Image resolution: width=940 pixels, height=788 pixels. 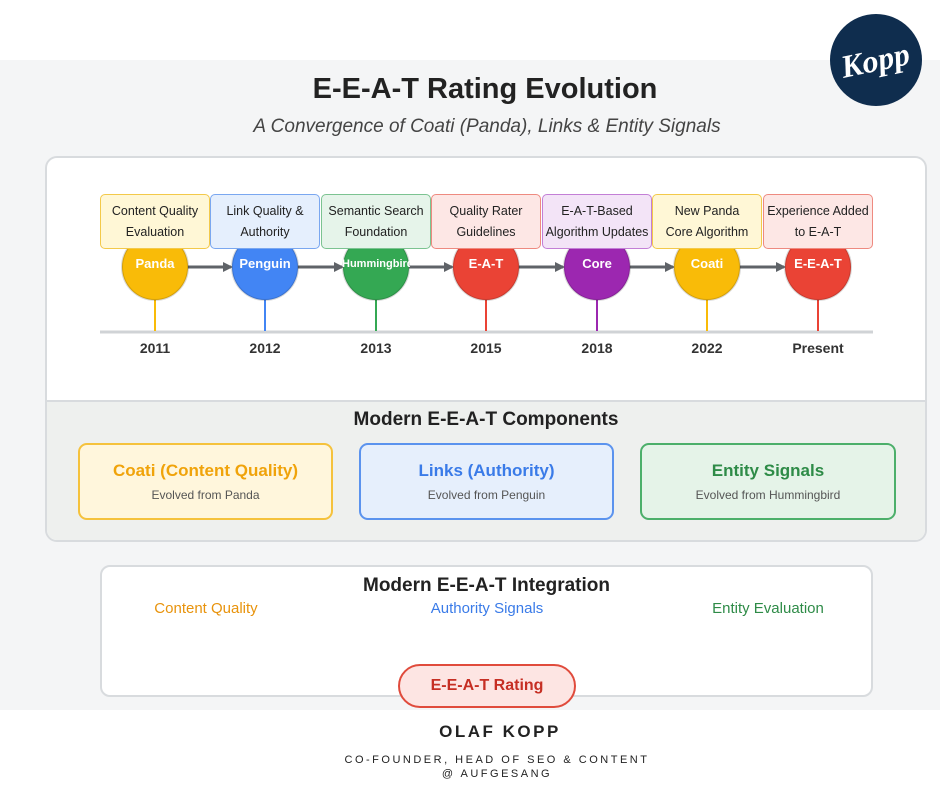 What do you see at coordinates (497, 774) in the screenshot?
I see `author-company: @ AUFGESANG` at bounding box center [497, 774].